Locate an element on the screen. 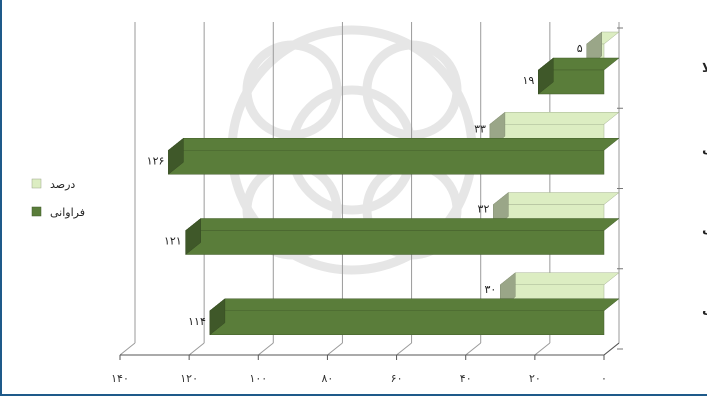  category-label: ۴۵تا۶۰سال is located at coordinates (704, 148).